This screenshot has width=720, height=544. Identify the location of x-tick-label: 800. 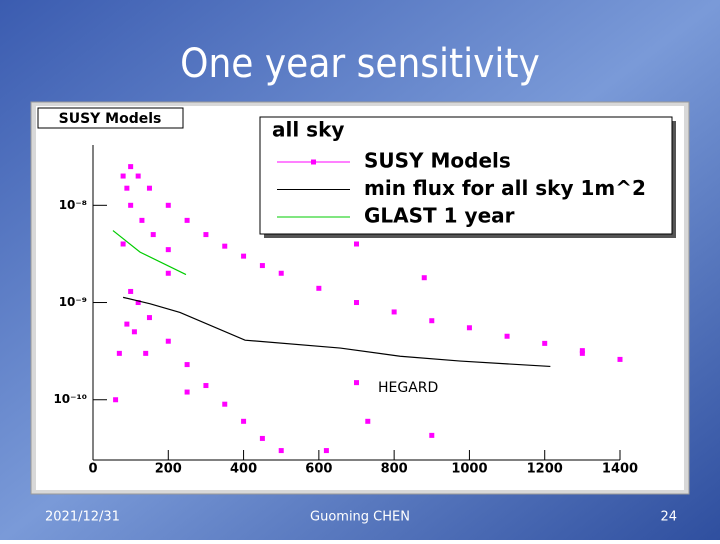
(394, 469).